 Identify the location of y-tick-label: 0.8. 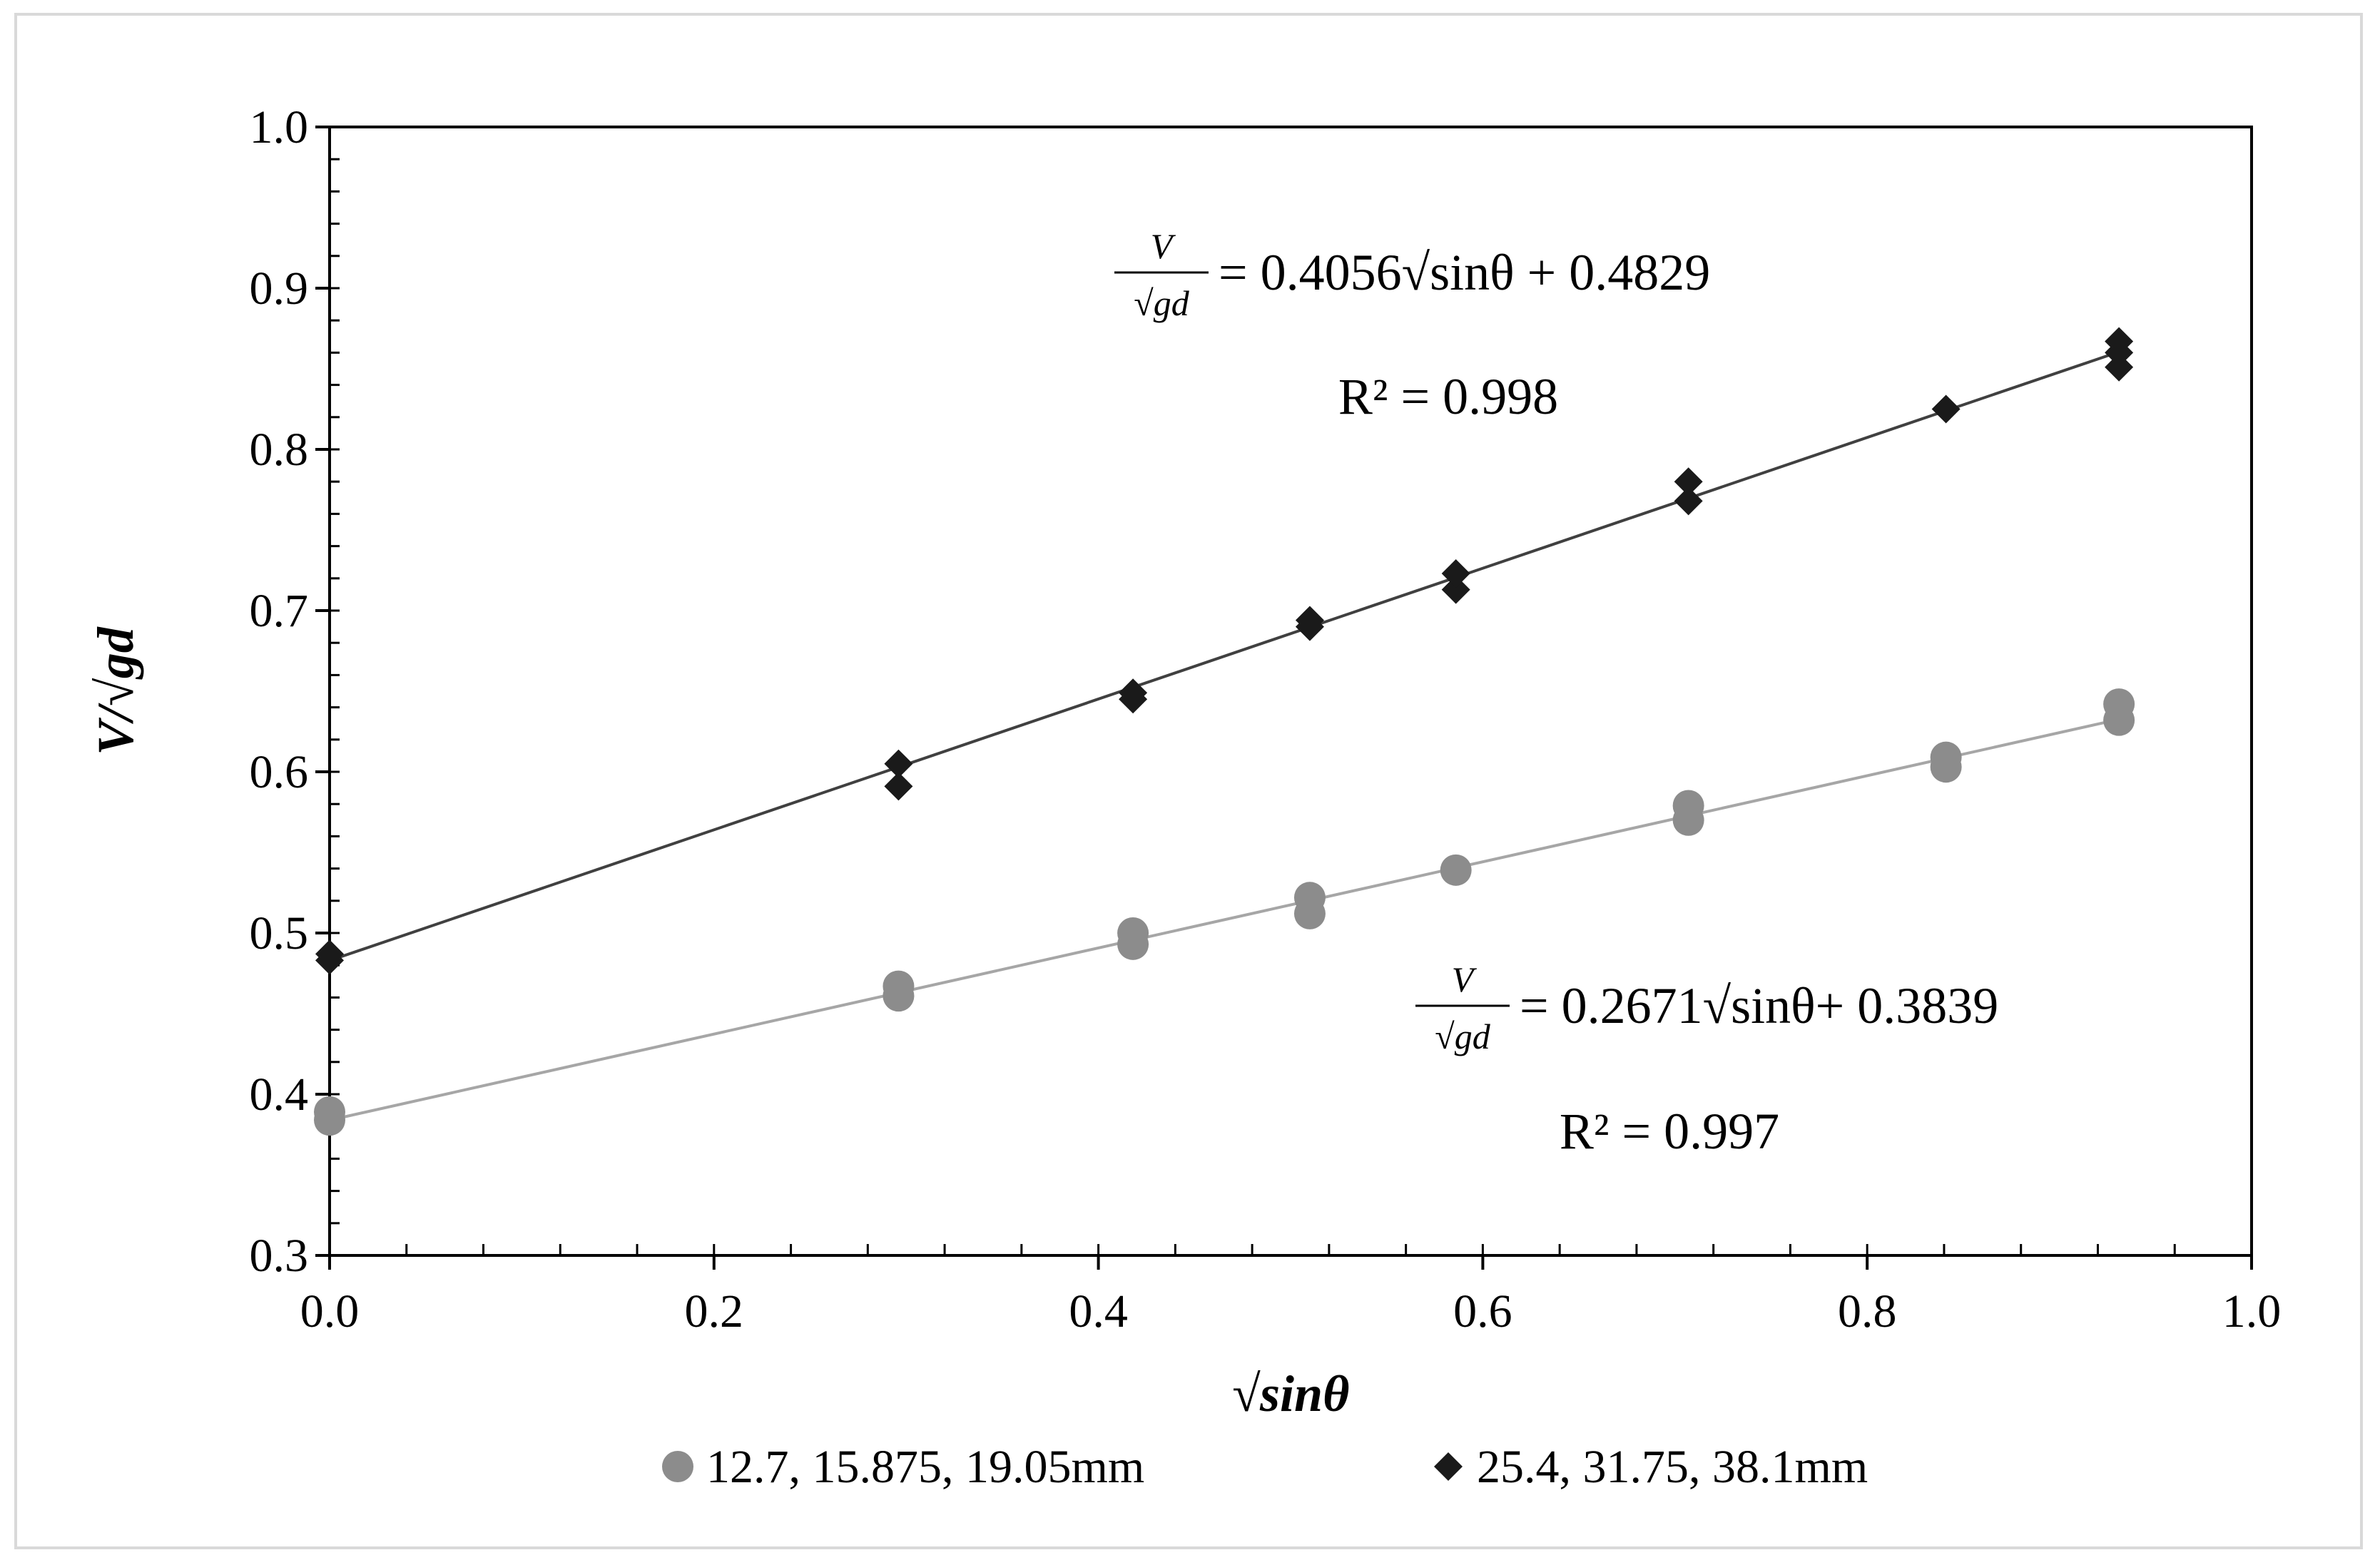
(279, 450).